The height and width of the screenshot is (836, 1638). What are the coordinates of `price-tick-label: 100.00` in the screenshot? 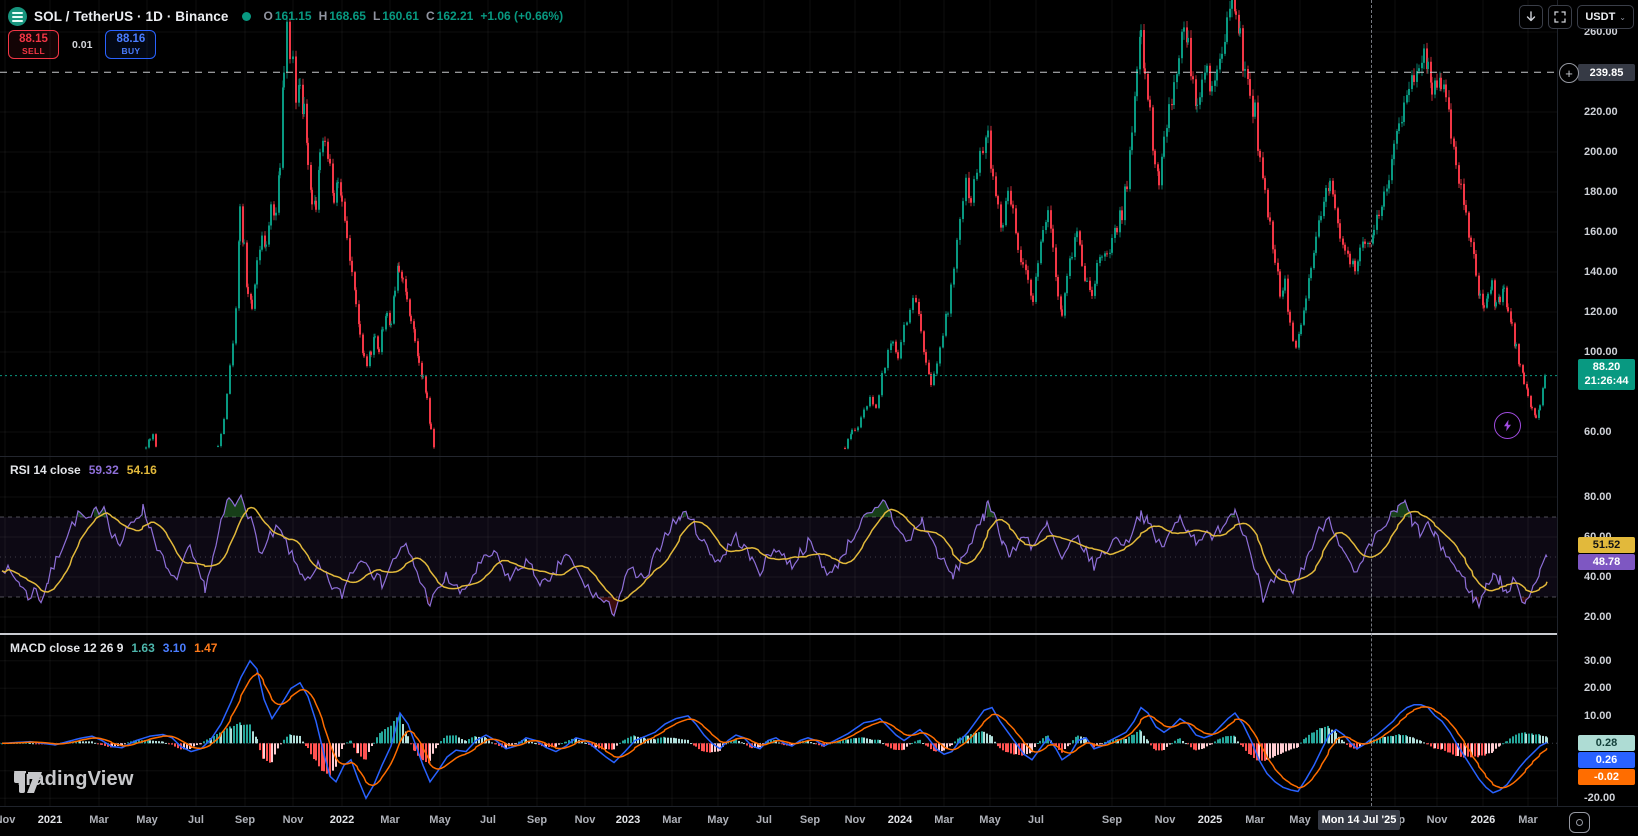 It's located at (1601, 352).